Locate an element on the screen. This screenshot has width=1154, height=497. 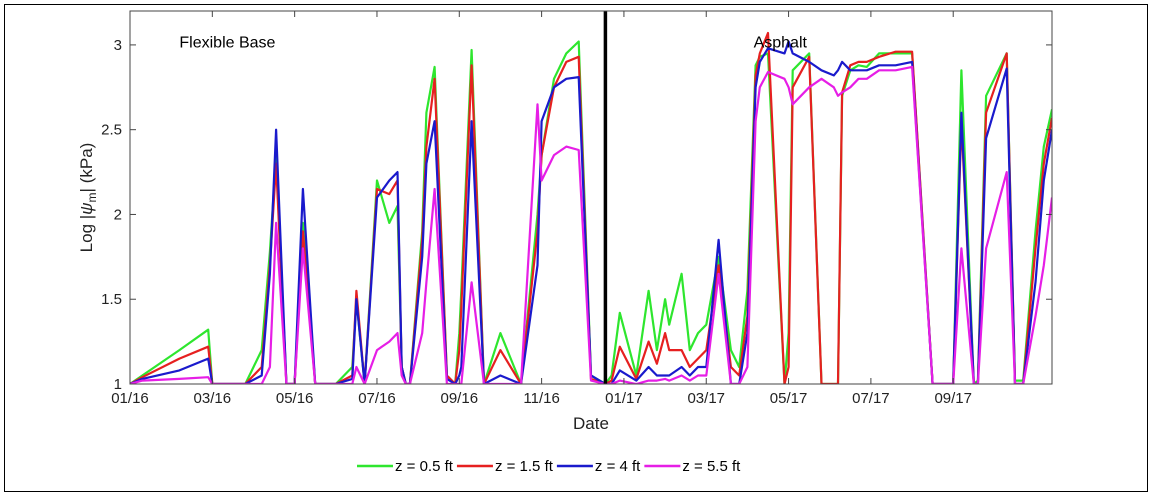
x-tick-label: 09/16 is located at coordinates (460, 398).